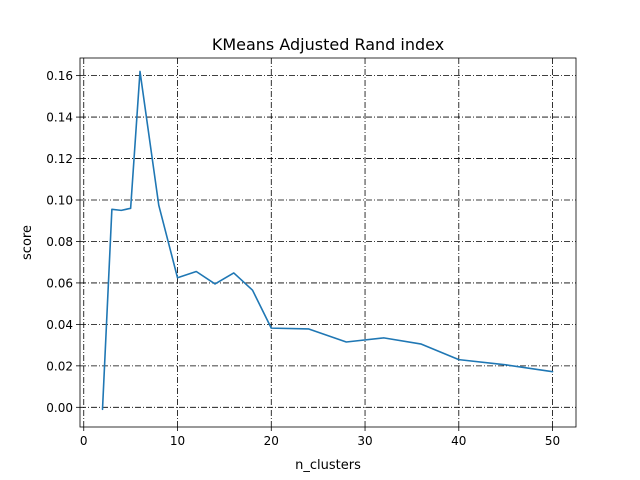 This screenshot has width=640, height=480. Describe the element at coordinates (328, 44) in the screenshot. I see `chart-title: KMeans Adjusted Rand index` at that location.